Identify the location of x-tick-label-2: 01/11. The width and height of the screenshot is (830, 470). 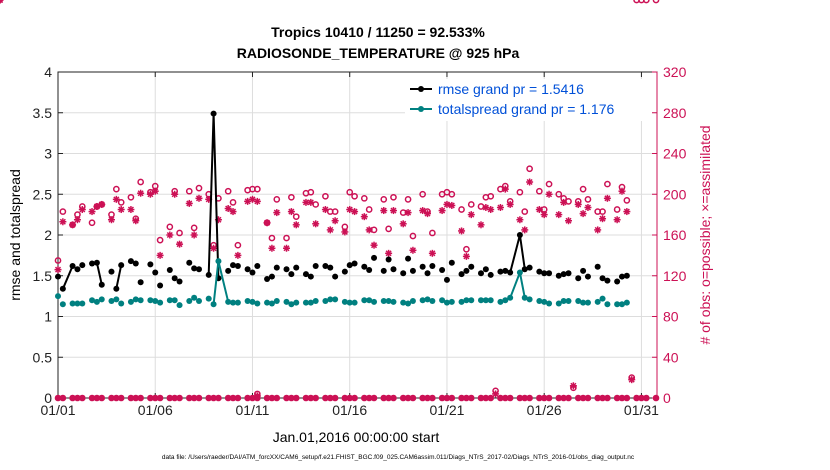
(252, 410).